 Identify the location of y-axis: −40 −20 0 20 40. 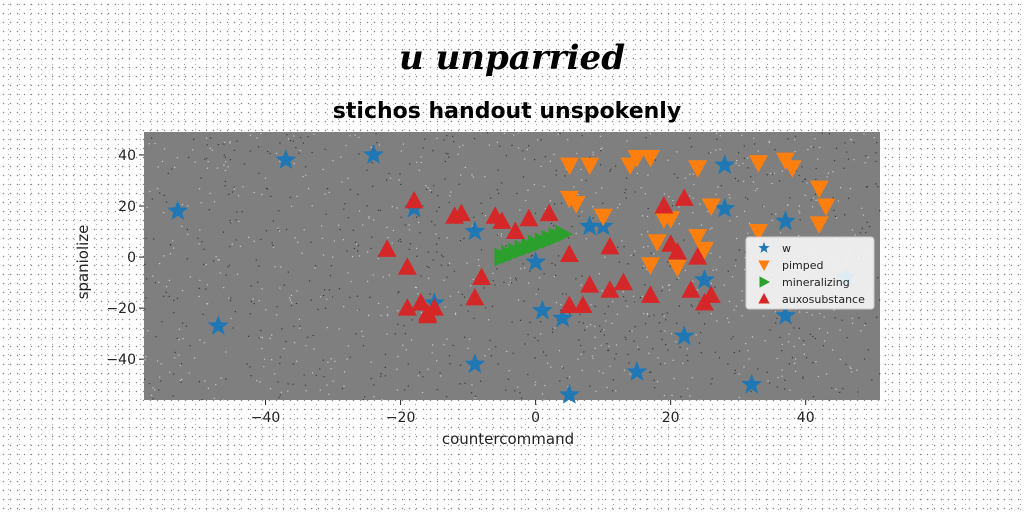
(125, 258).